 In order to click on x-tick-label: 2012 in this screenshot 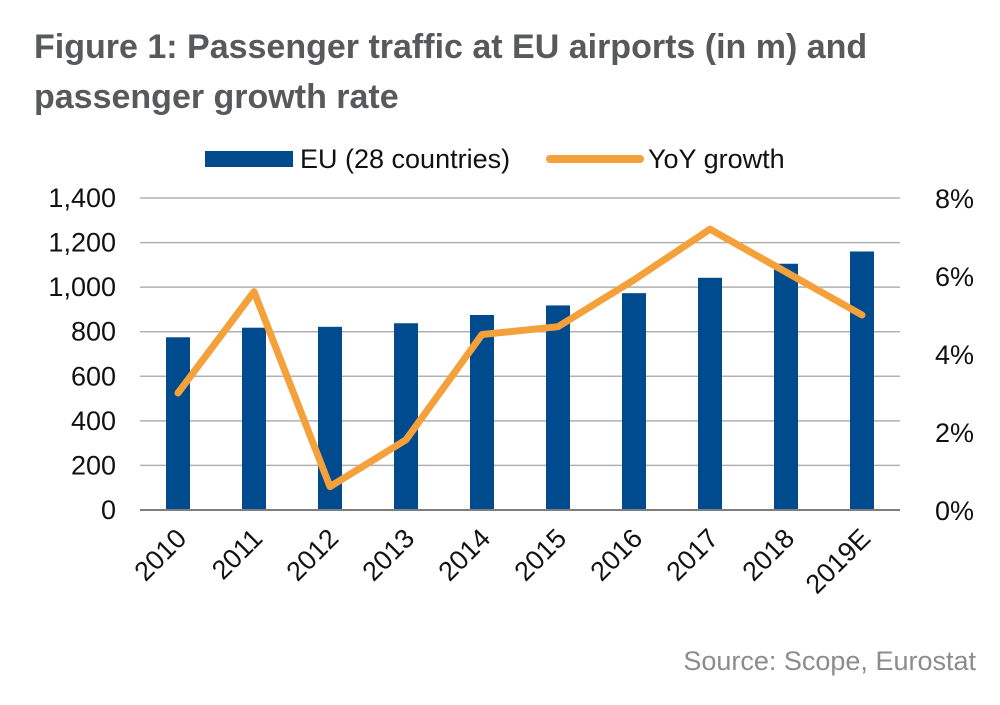, I will do `click(313, 555)`.